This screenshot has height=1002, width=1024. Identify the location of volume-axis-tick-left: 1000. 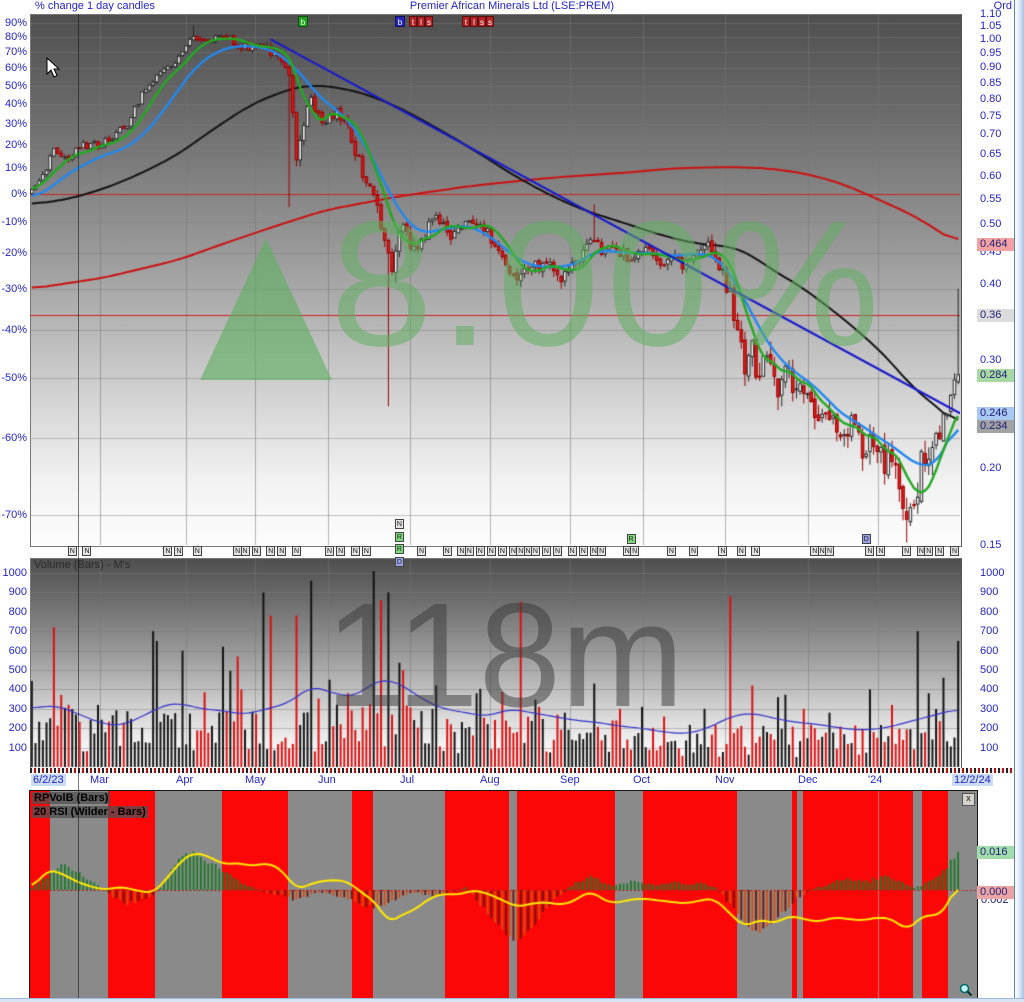
(14, 573).